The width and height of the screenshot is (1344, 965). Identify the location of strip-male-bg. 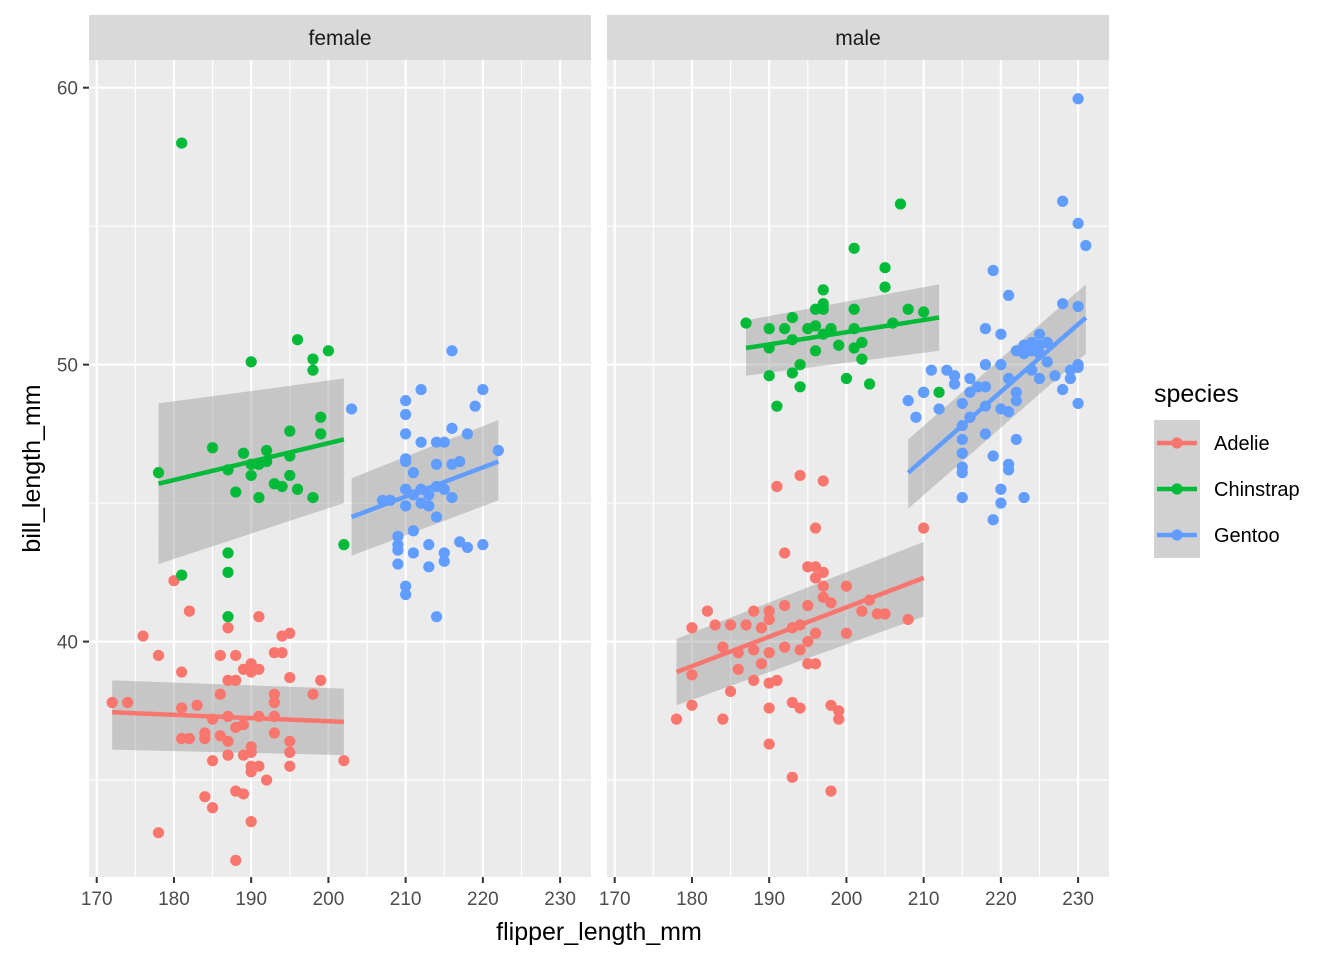
(858, 37).